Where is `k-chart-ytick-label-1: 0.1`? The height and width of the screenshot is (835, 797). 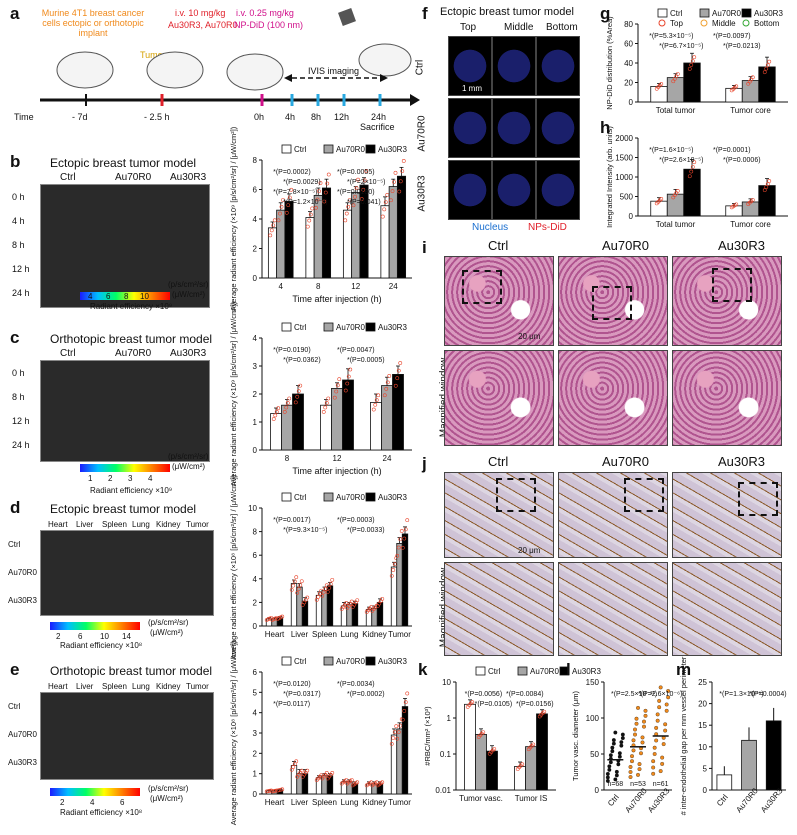 k-chart-ytick-label-1: 0.1 is located at coordinates (446, 754).